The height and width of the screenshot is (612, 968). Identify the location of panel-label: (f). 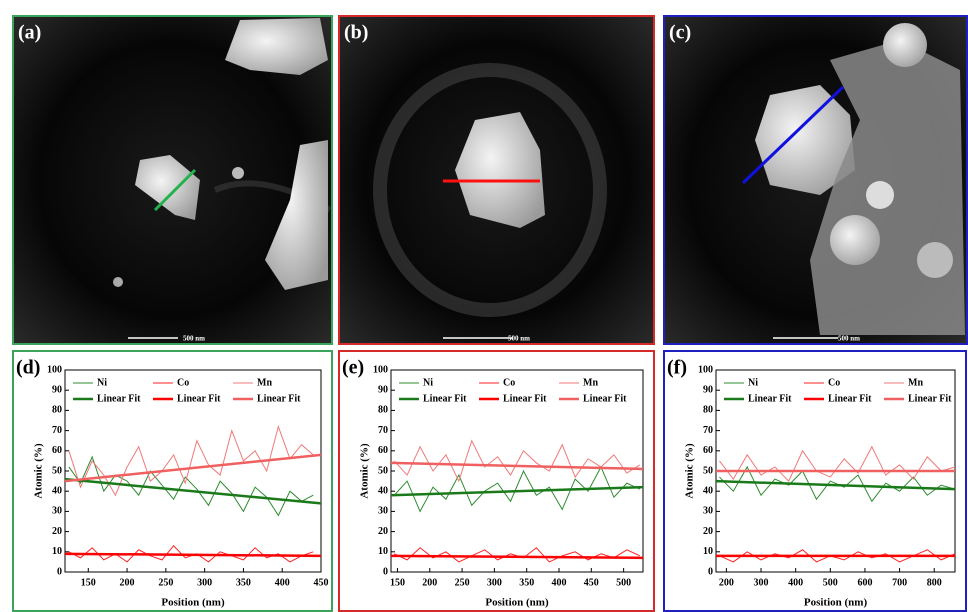
(677, 368).